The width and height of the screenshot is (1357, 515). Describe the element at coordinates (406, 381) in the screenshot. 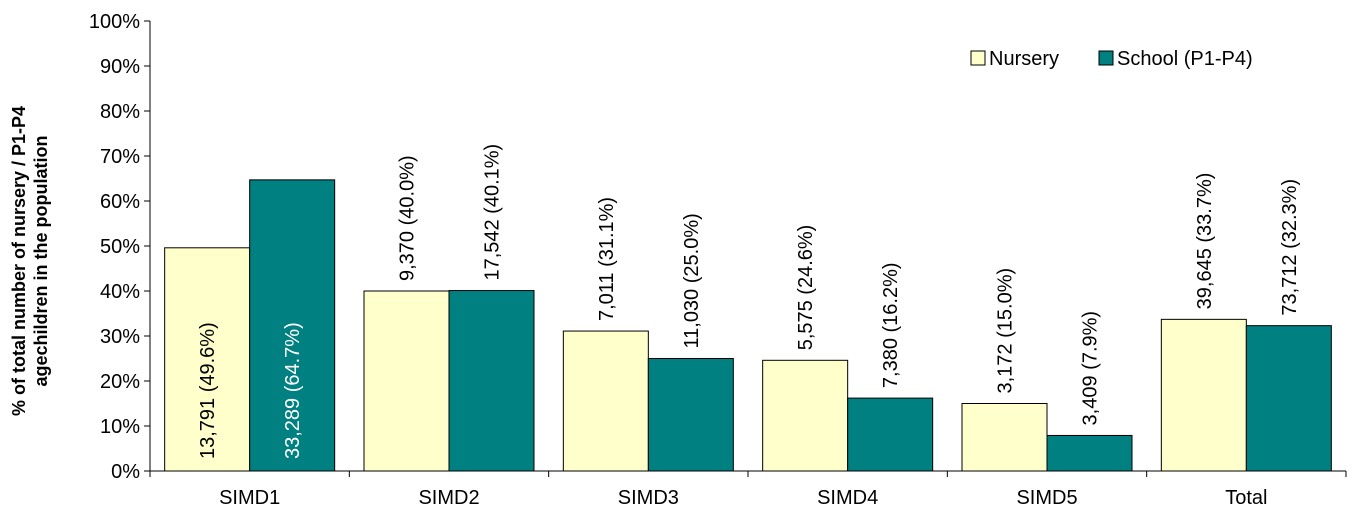

I see `bar-nursery-simd2` at that location.